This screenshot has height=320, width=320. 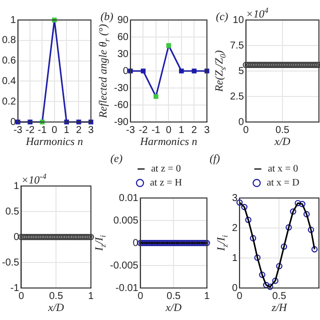 I want to click on legend-label: at x = 0, so click(x=283, y=169).